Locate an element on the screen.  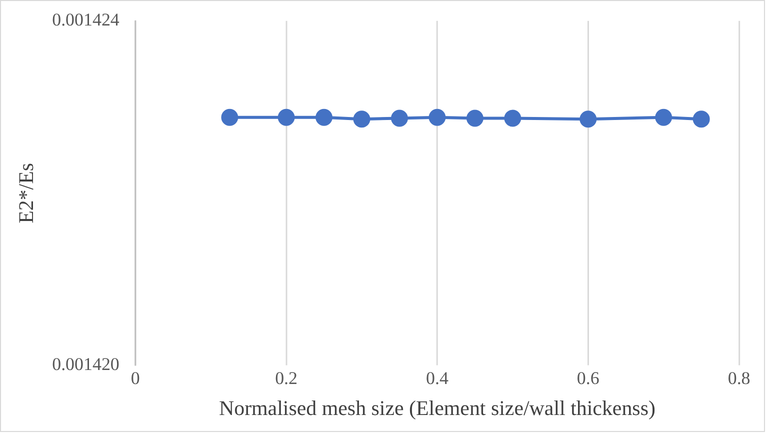
x-tick-label: 0 is located at coordinates (135, 378).